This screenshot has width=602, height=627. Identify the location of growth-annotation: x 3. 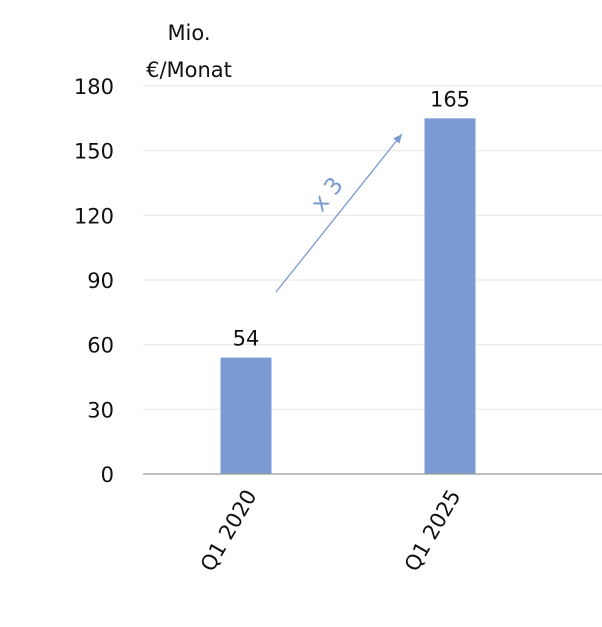
(339, 213).